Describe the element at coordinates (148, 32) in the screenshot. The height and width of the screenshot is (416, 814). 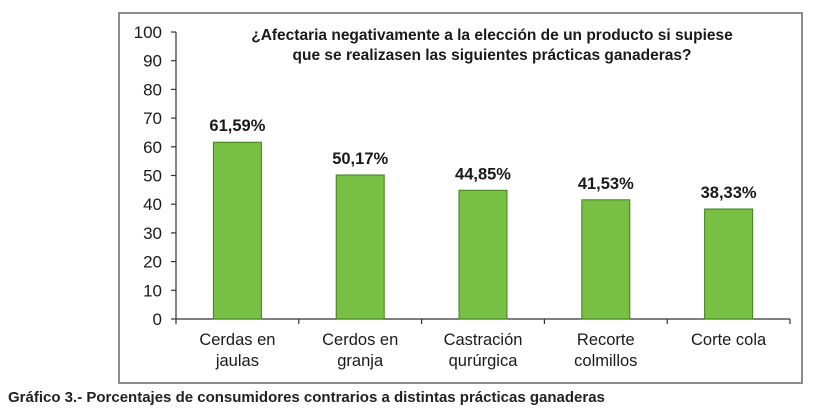
I see `y-tick-label: 100` at that location.